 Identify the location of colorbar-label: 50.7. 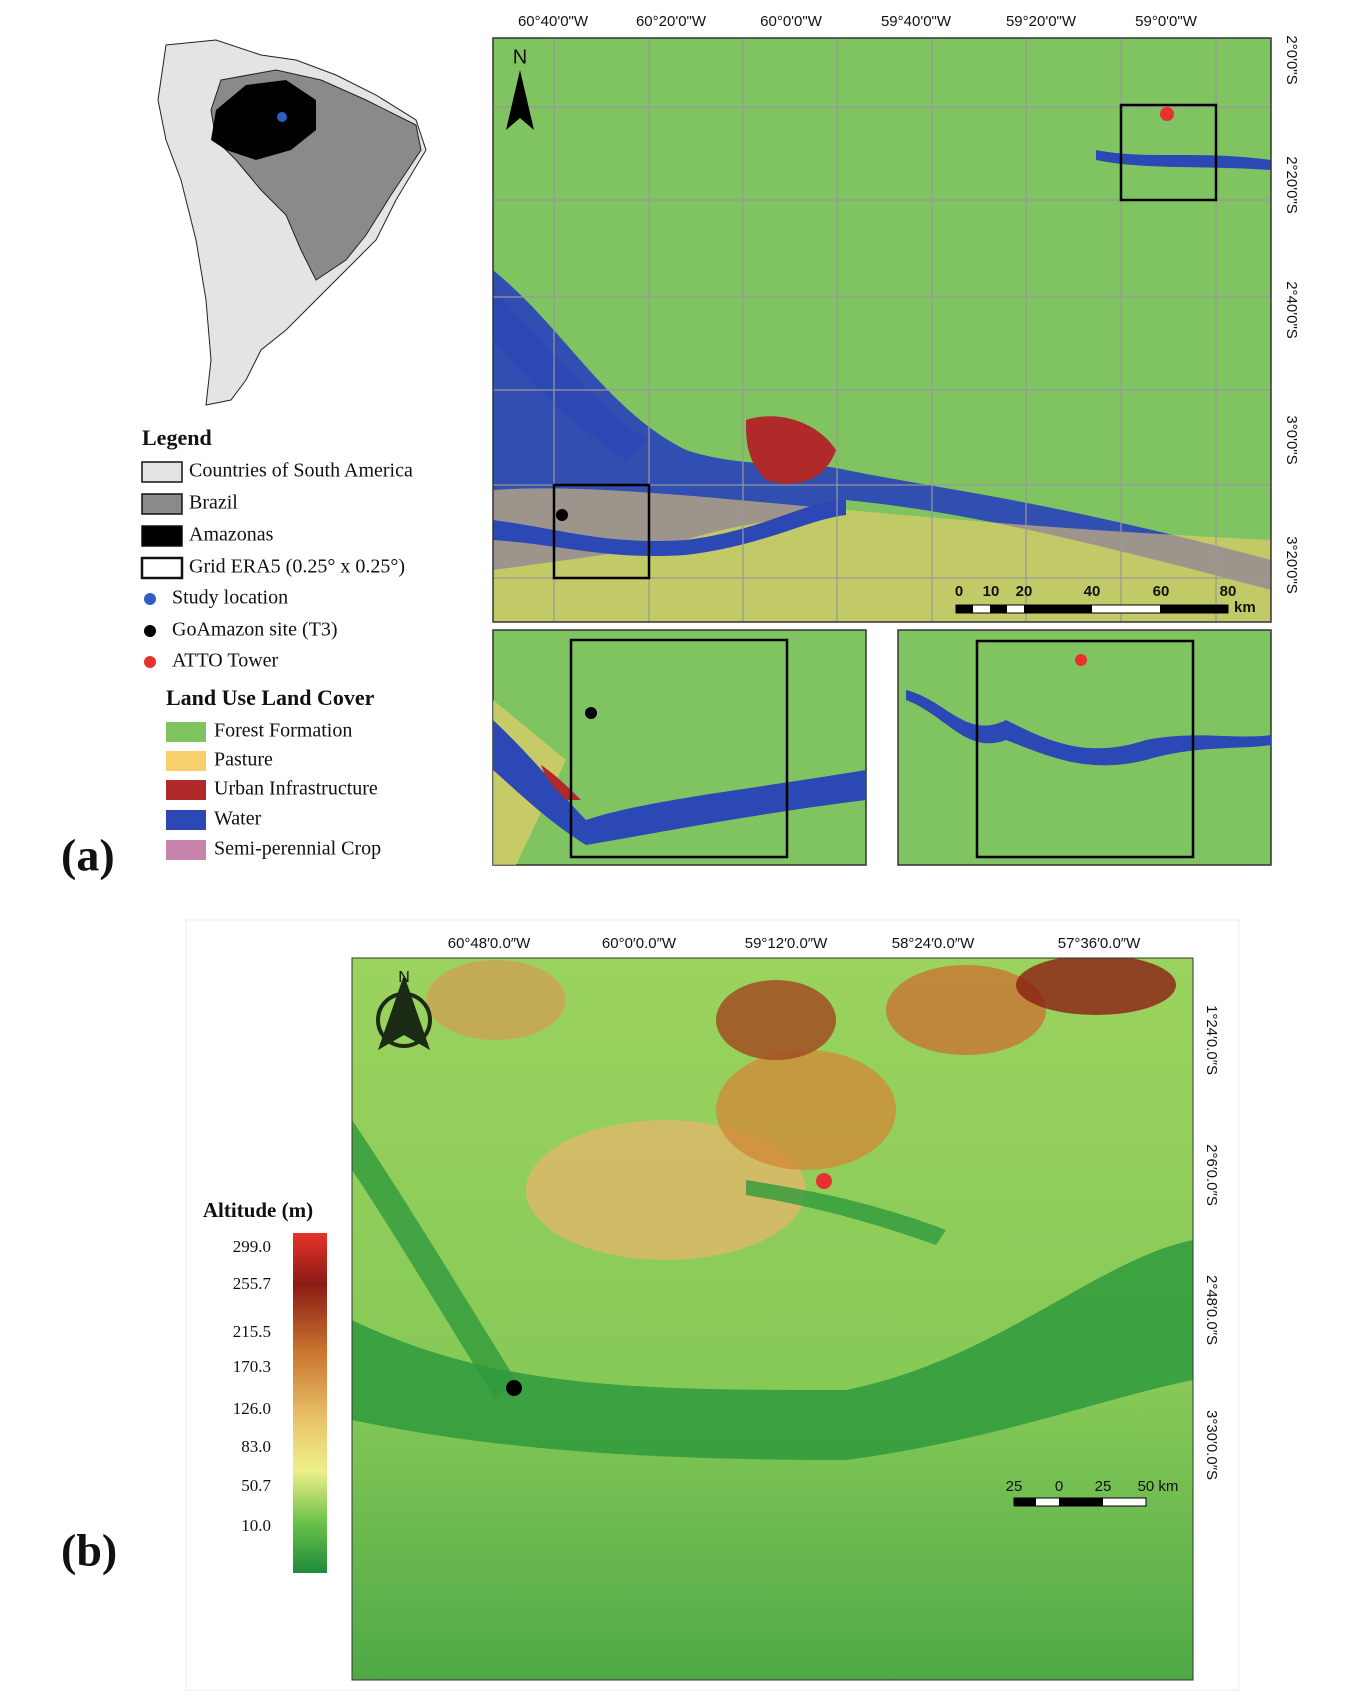
(256, 1485).